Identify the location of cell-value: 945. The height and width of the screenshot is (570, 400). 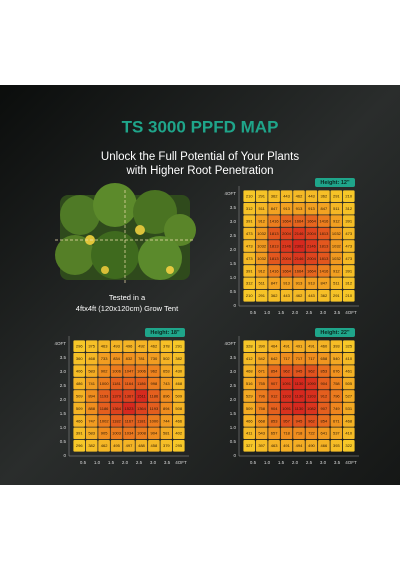
(299, 420).